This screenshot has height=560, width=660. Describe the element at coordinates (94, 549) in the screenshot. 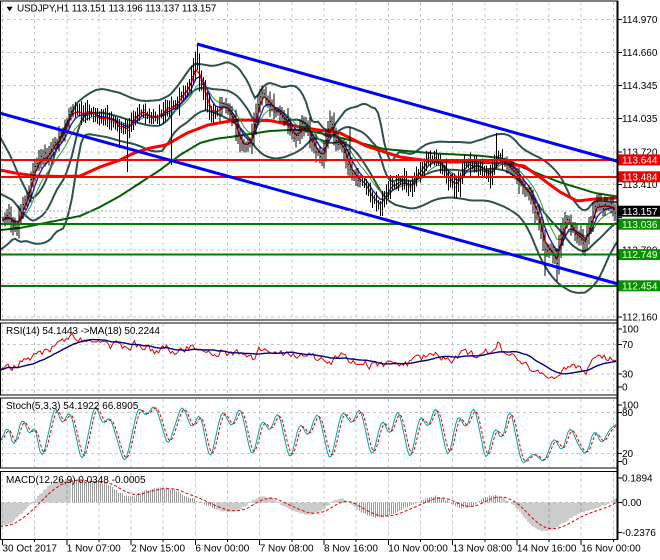

I see `svg-text: 1 Nov 07:00` at that location.